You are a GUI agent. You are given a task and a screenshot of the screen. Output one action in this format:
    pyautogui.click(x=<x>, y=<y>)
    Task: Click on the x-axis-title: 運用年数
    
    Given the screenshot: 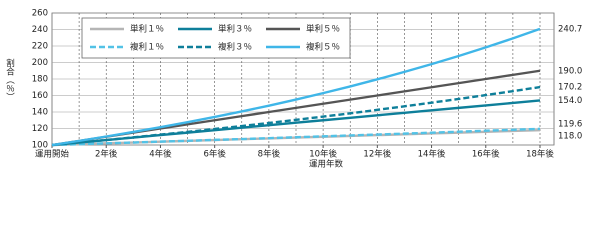 What is the action you would take?
    pyautogui.click(x=326, y=164)
    